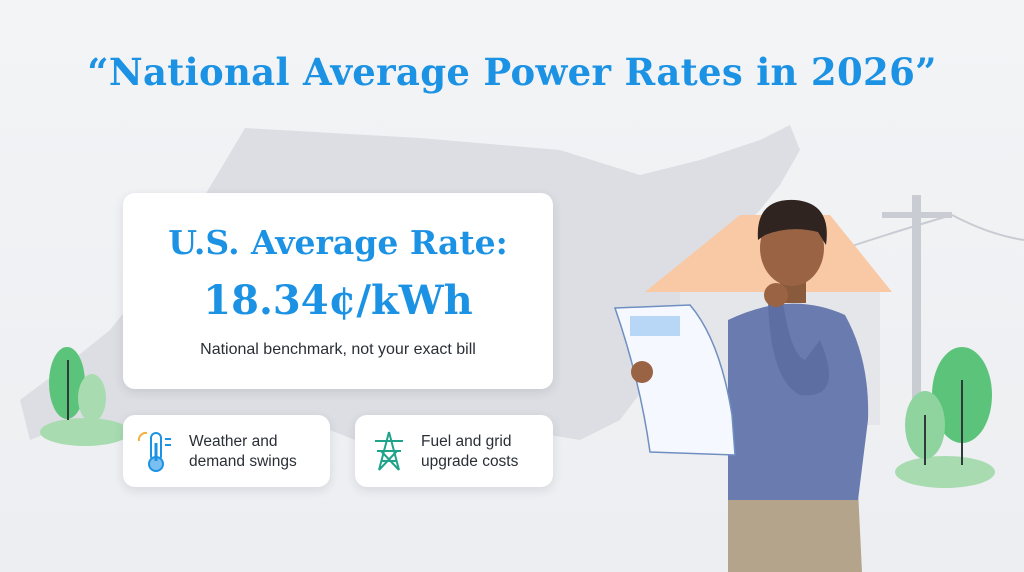 The width and height of the screenshot is (1024, 572). What do you see at coordinates (917, 215) in the screenshot?
I see `pole-arm` at bounding box center [917, 215].